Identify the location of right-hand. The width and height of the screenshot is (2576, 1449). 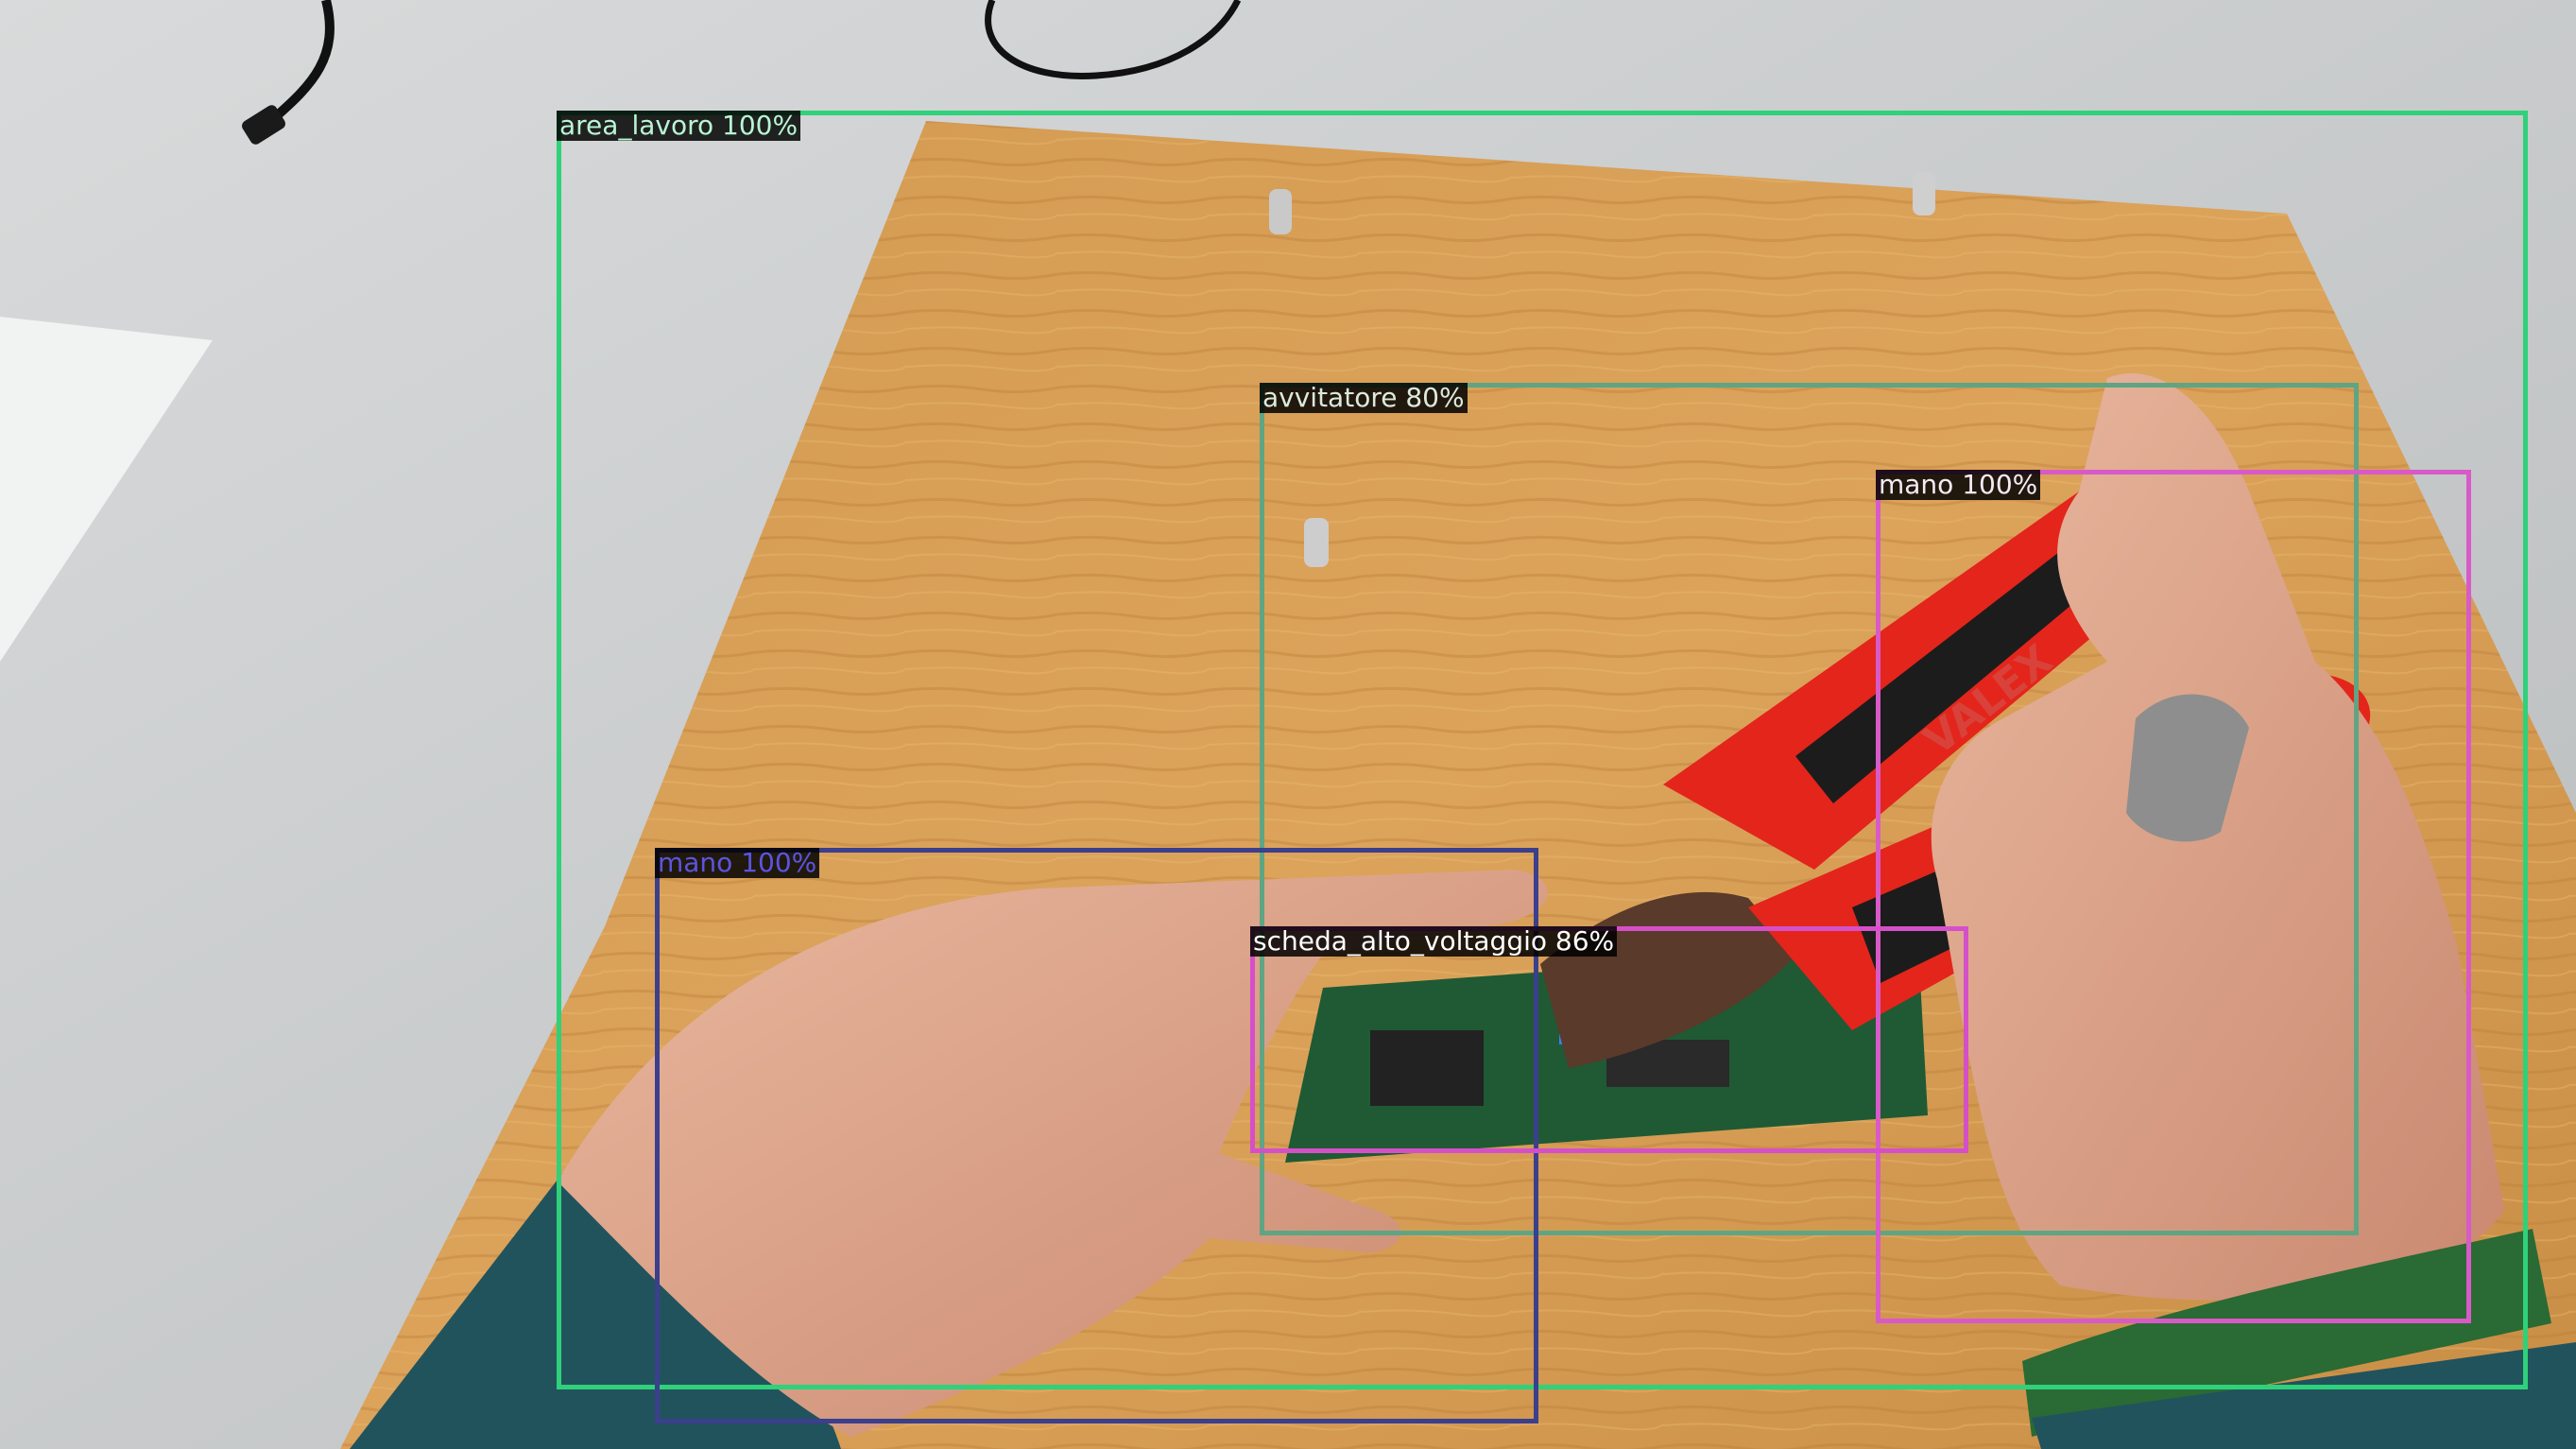
(2217, 837).